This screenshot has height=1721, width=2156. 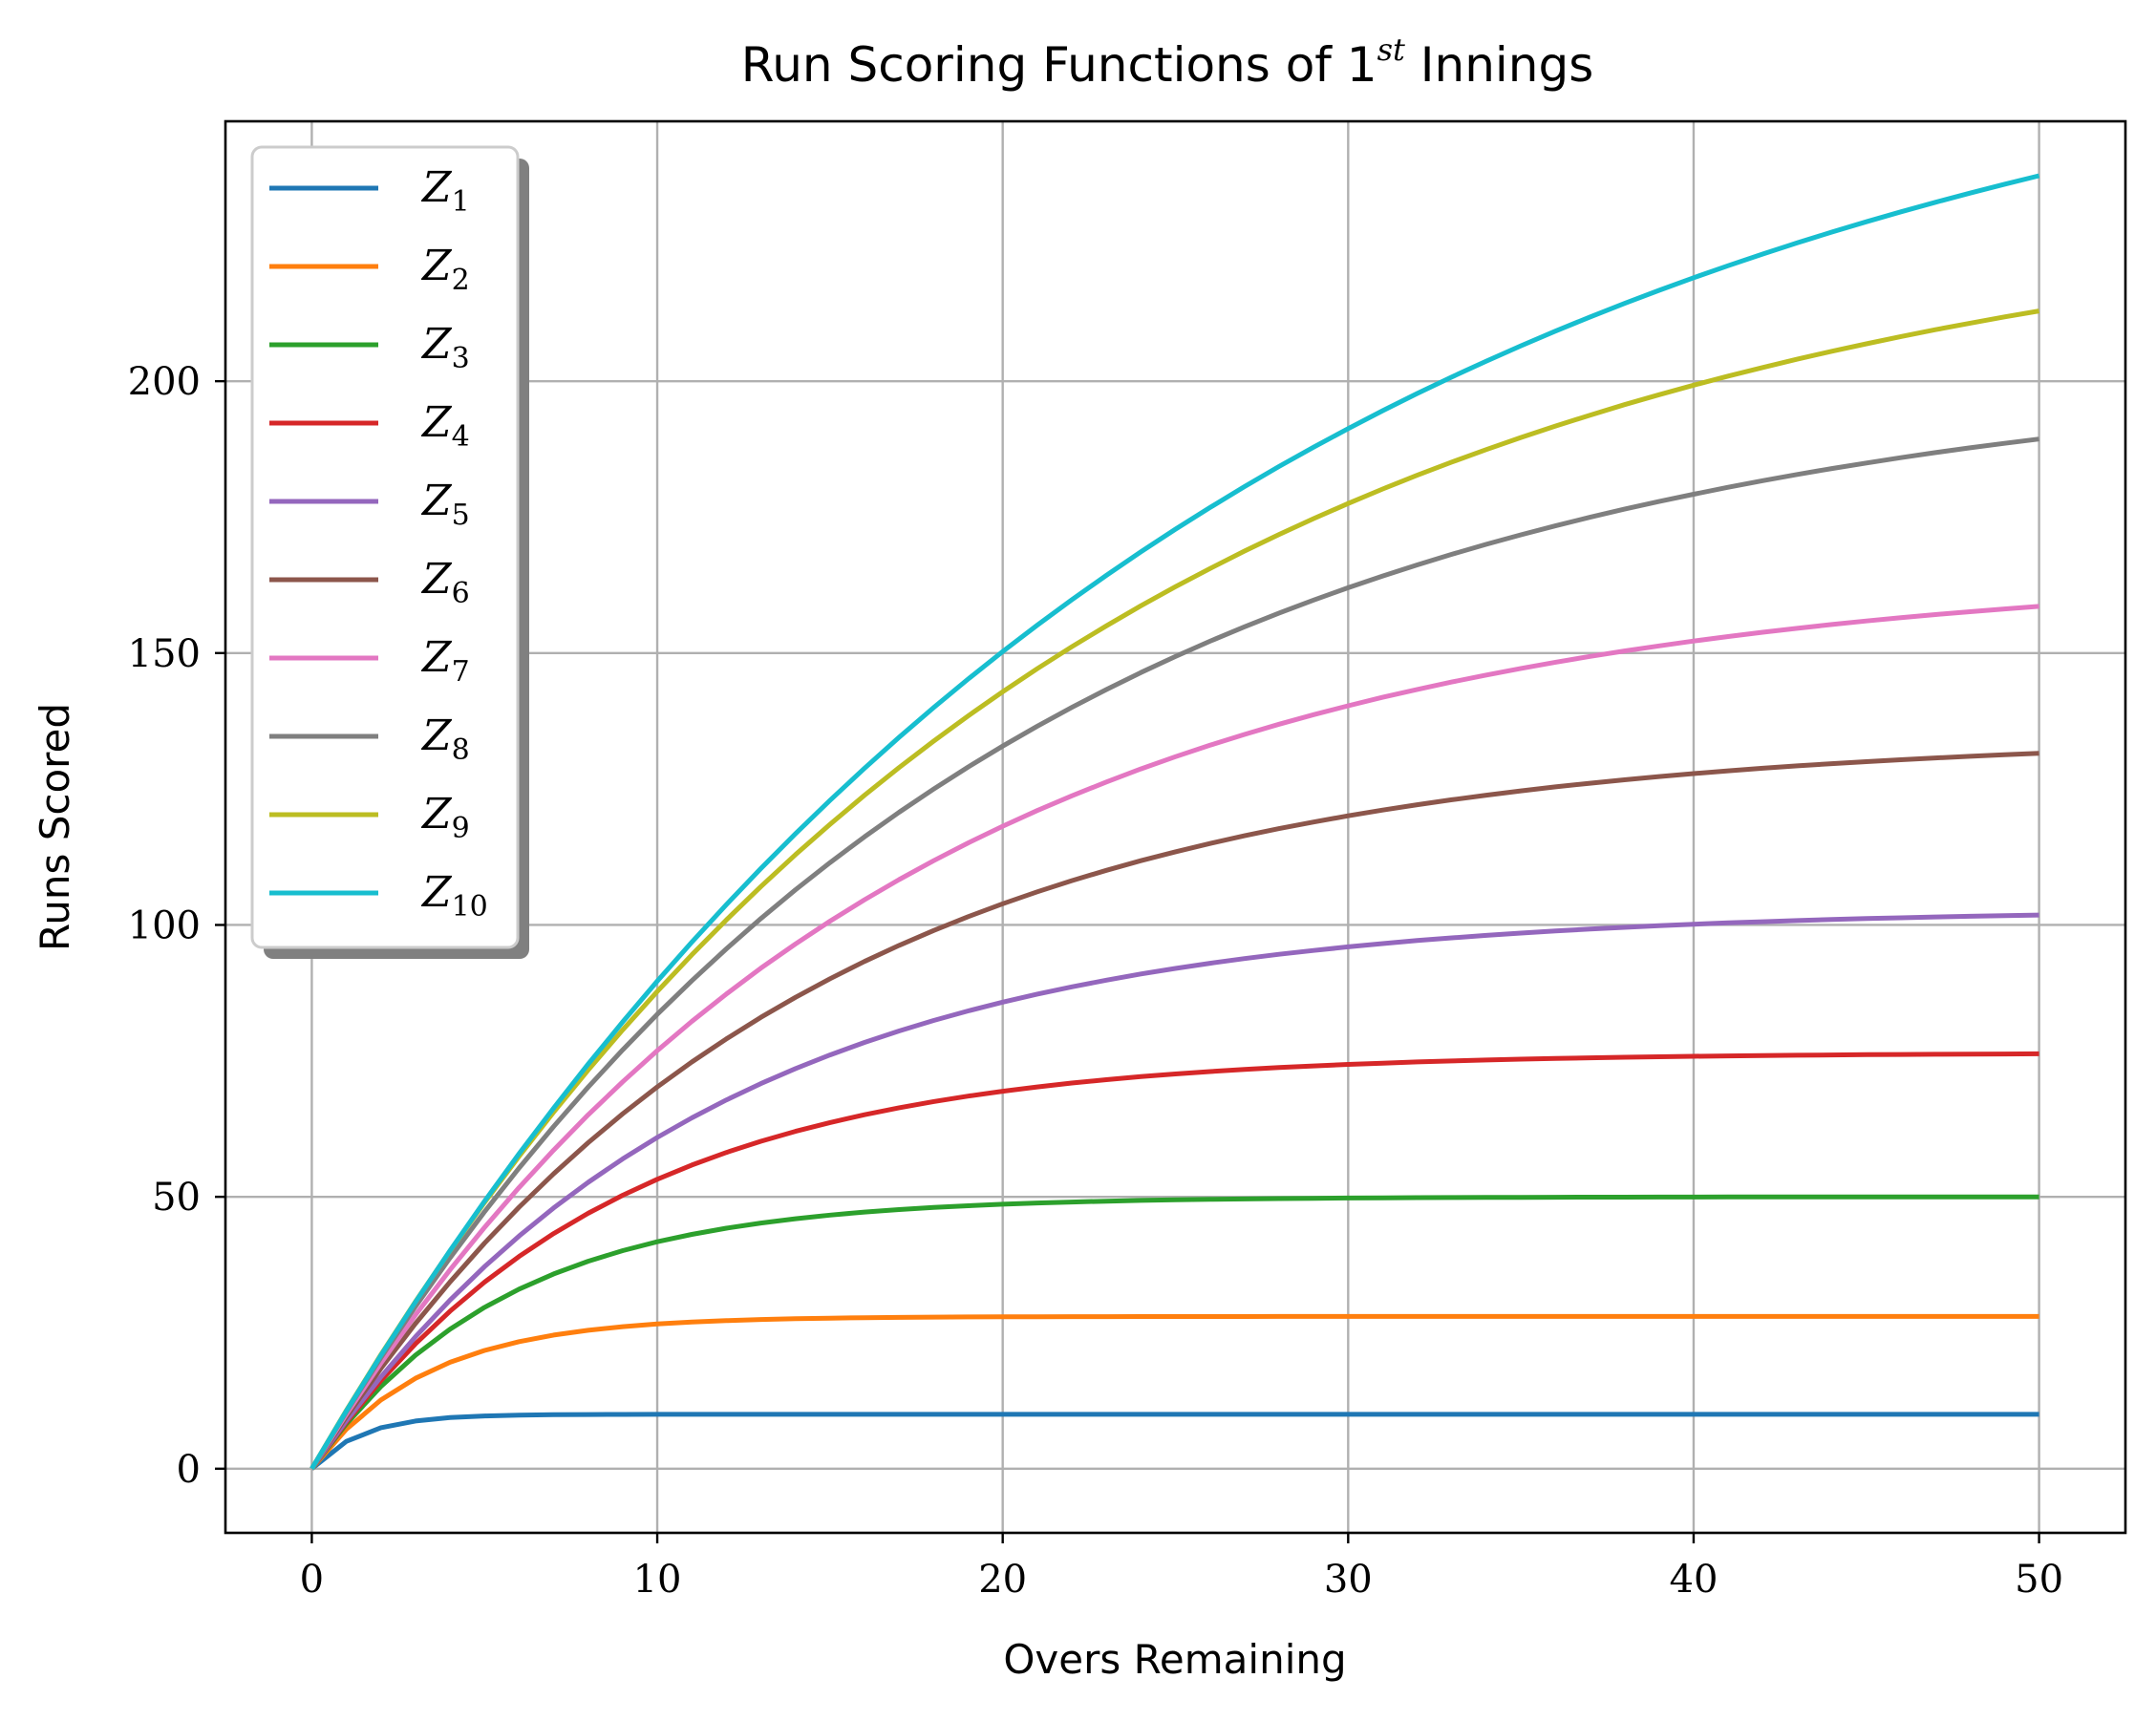 What do you see at coordinates (369, 661) in the screenshot?
I see `legend-item-z7: Z7` at bounding box center [369, 661].